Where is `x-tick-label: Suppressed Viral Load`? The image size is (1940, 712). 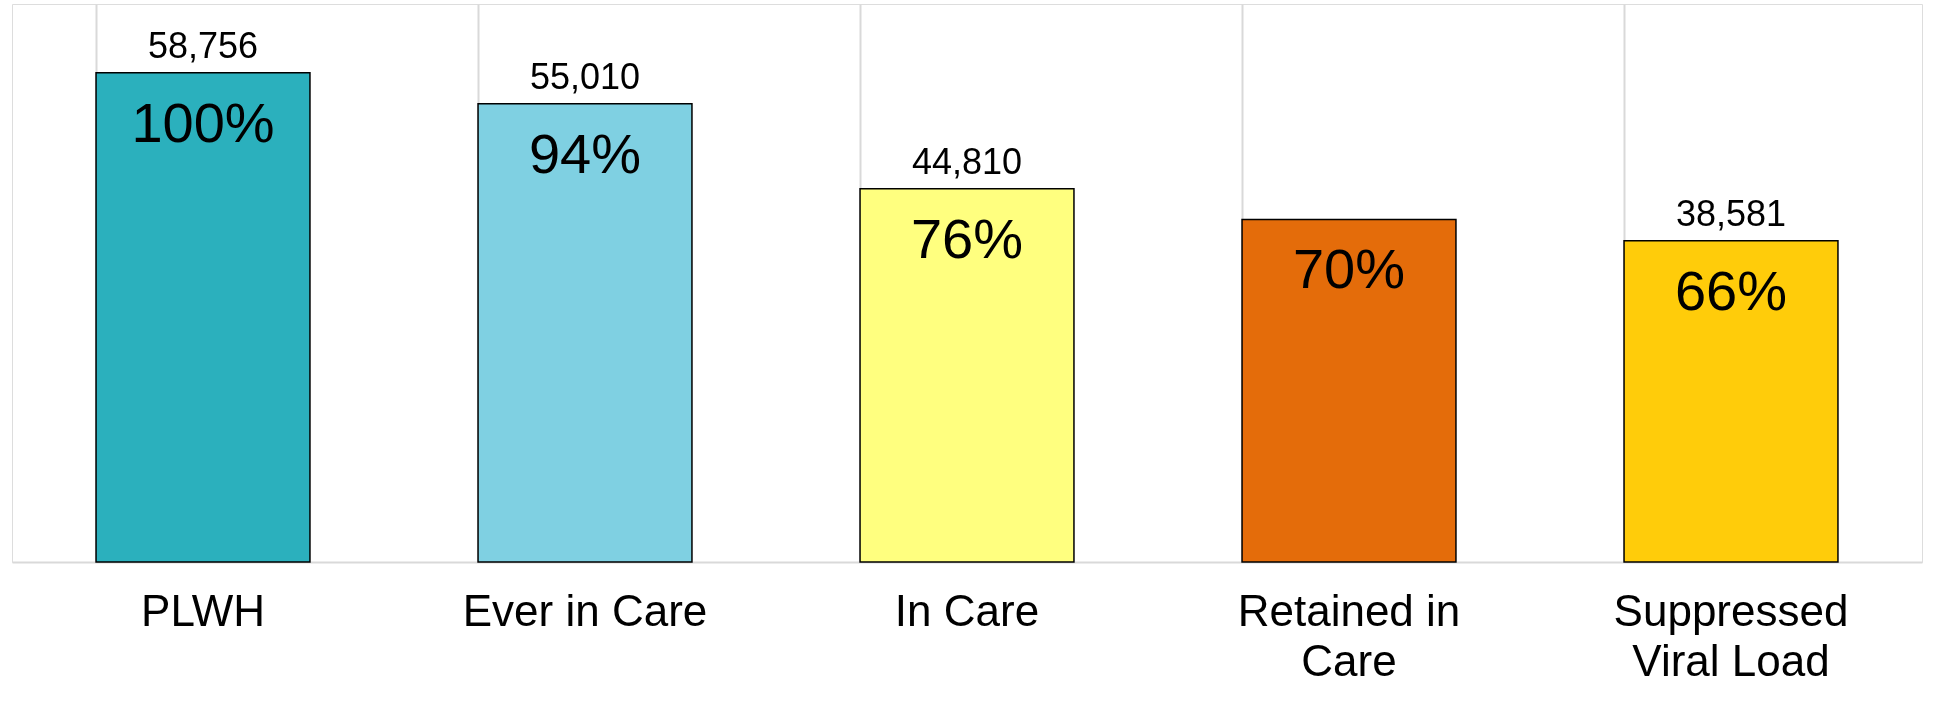 x-tick-label: Suppressed Viral Load is located at coordinates (1731, 635).